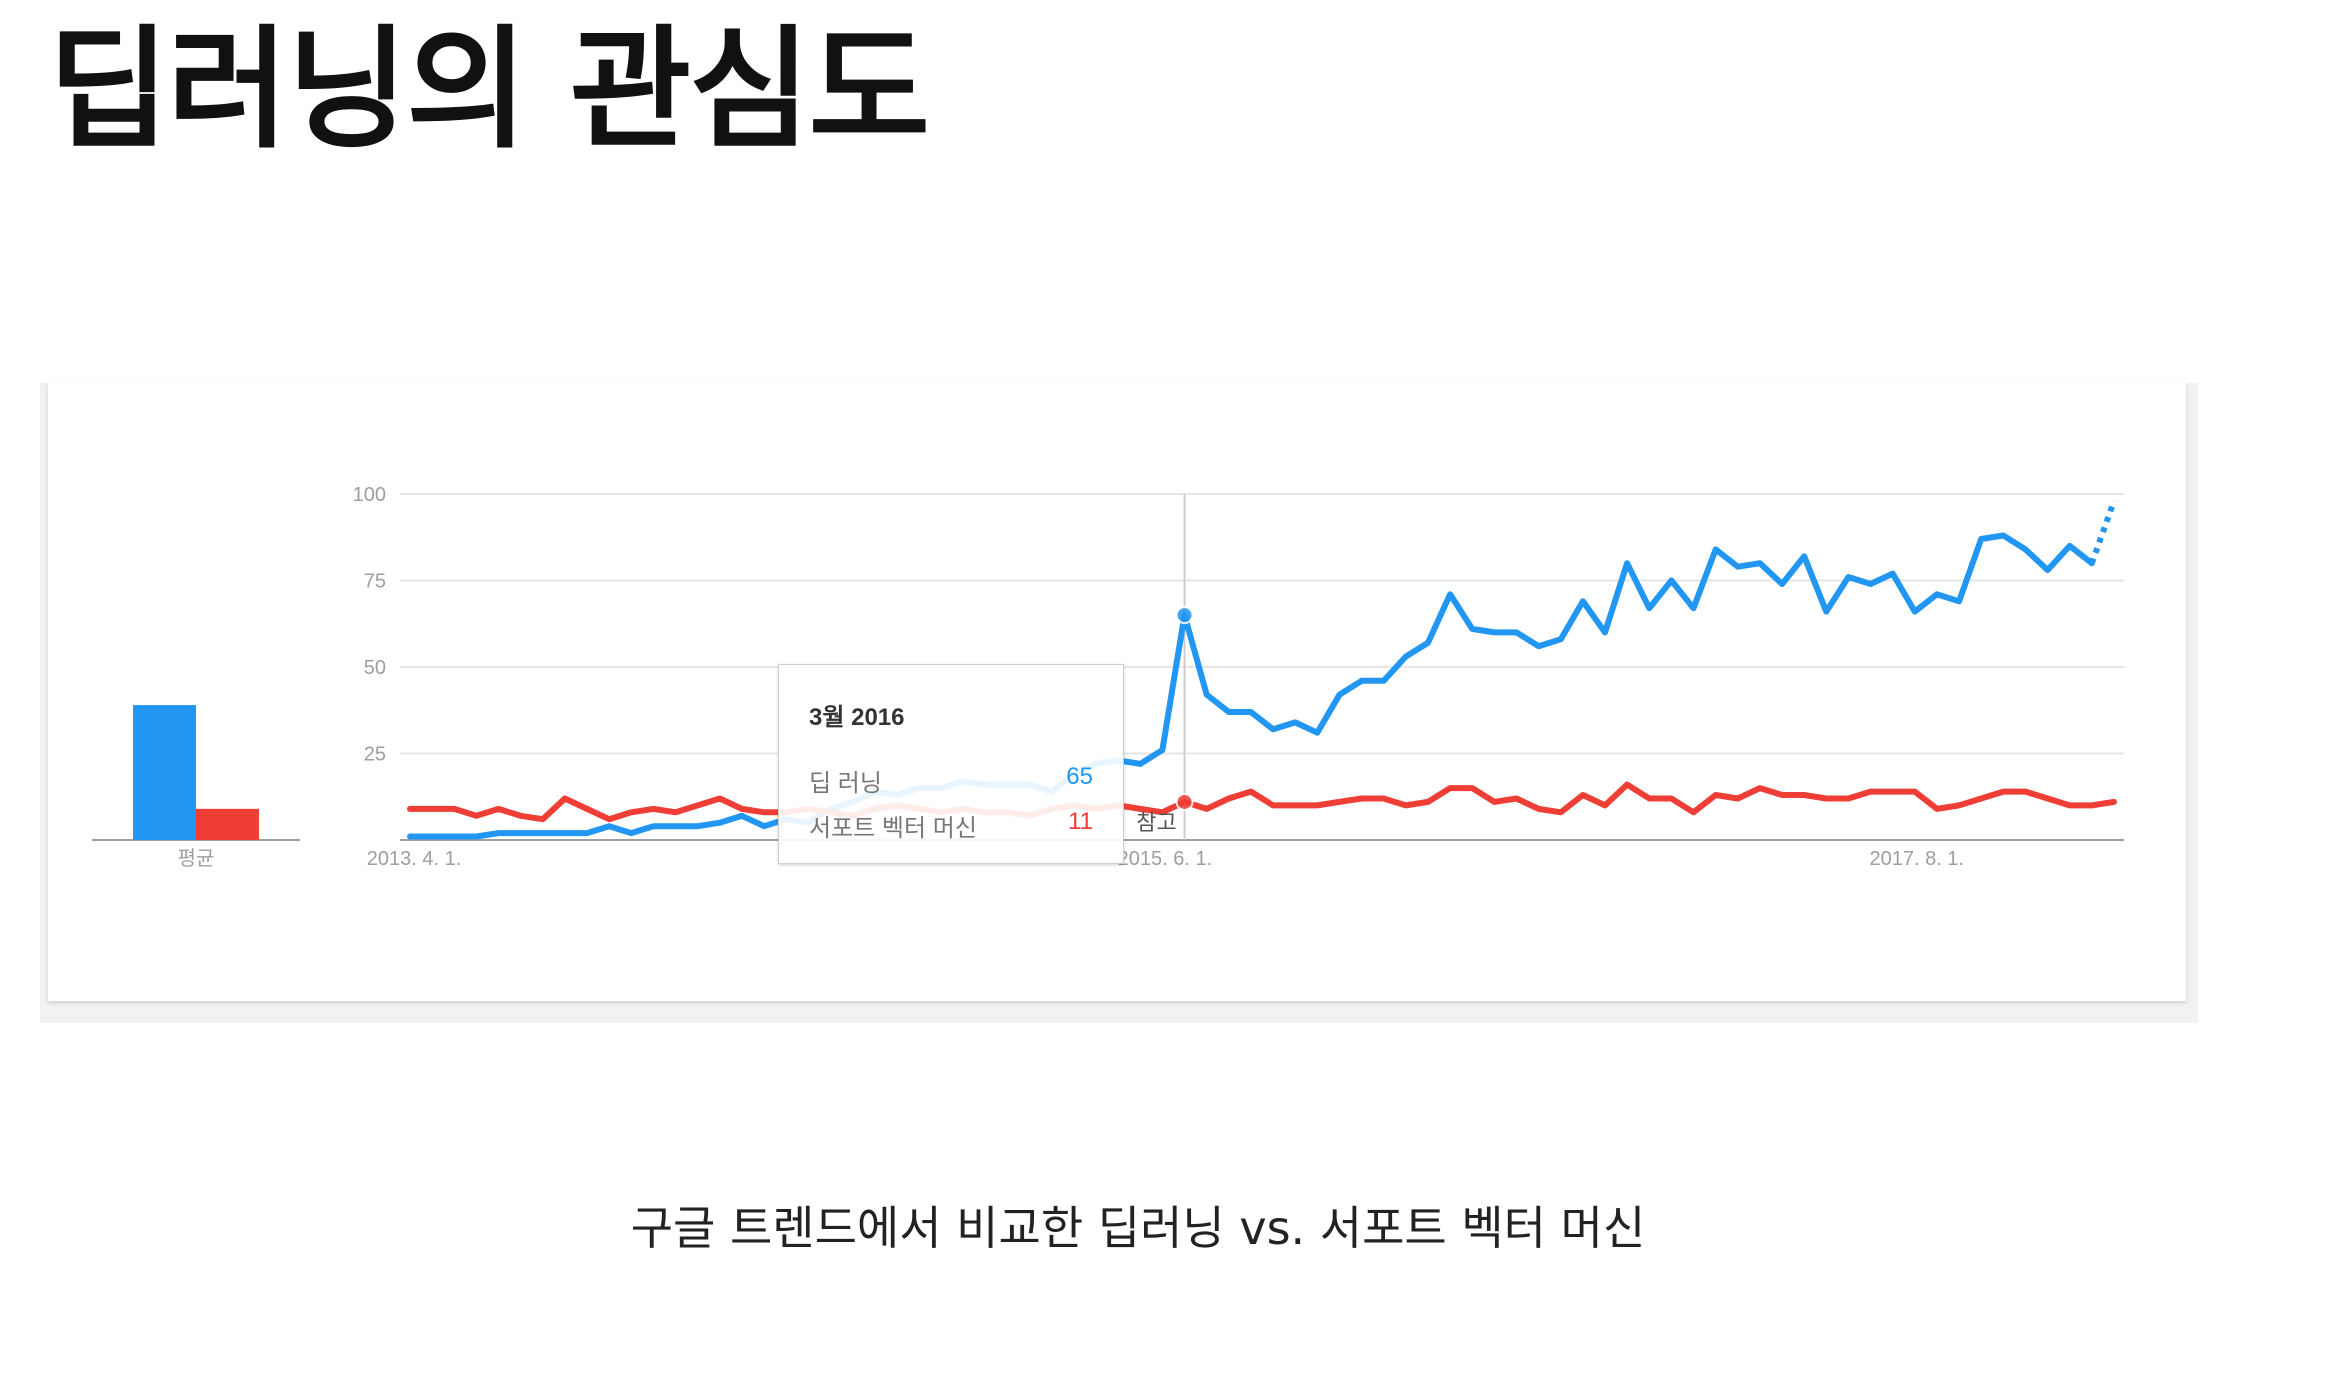 This screenshot has width=2345, height=1385. What do you see at coordinates (1165, 859) in the screenshot?
I see `x-tick-label: 2015. 6. 1.` at bounding box center [1165, 859].